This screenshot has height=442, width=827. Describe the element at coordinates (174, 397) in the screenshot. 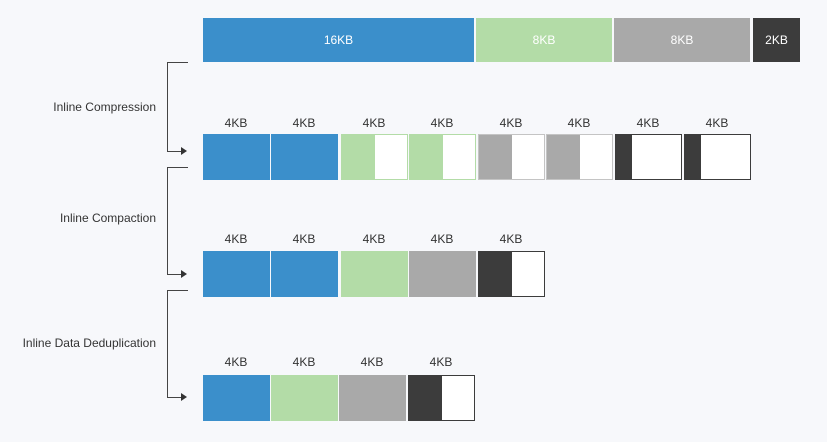

I see `arrow-line-deduplication` at that location.